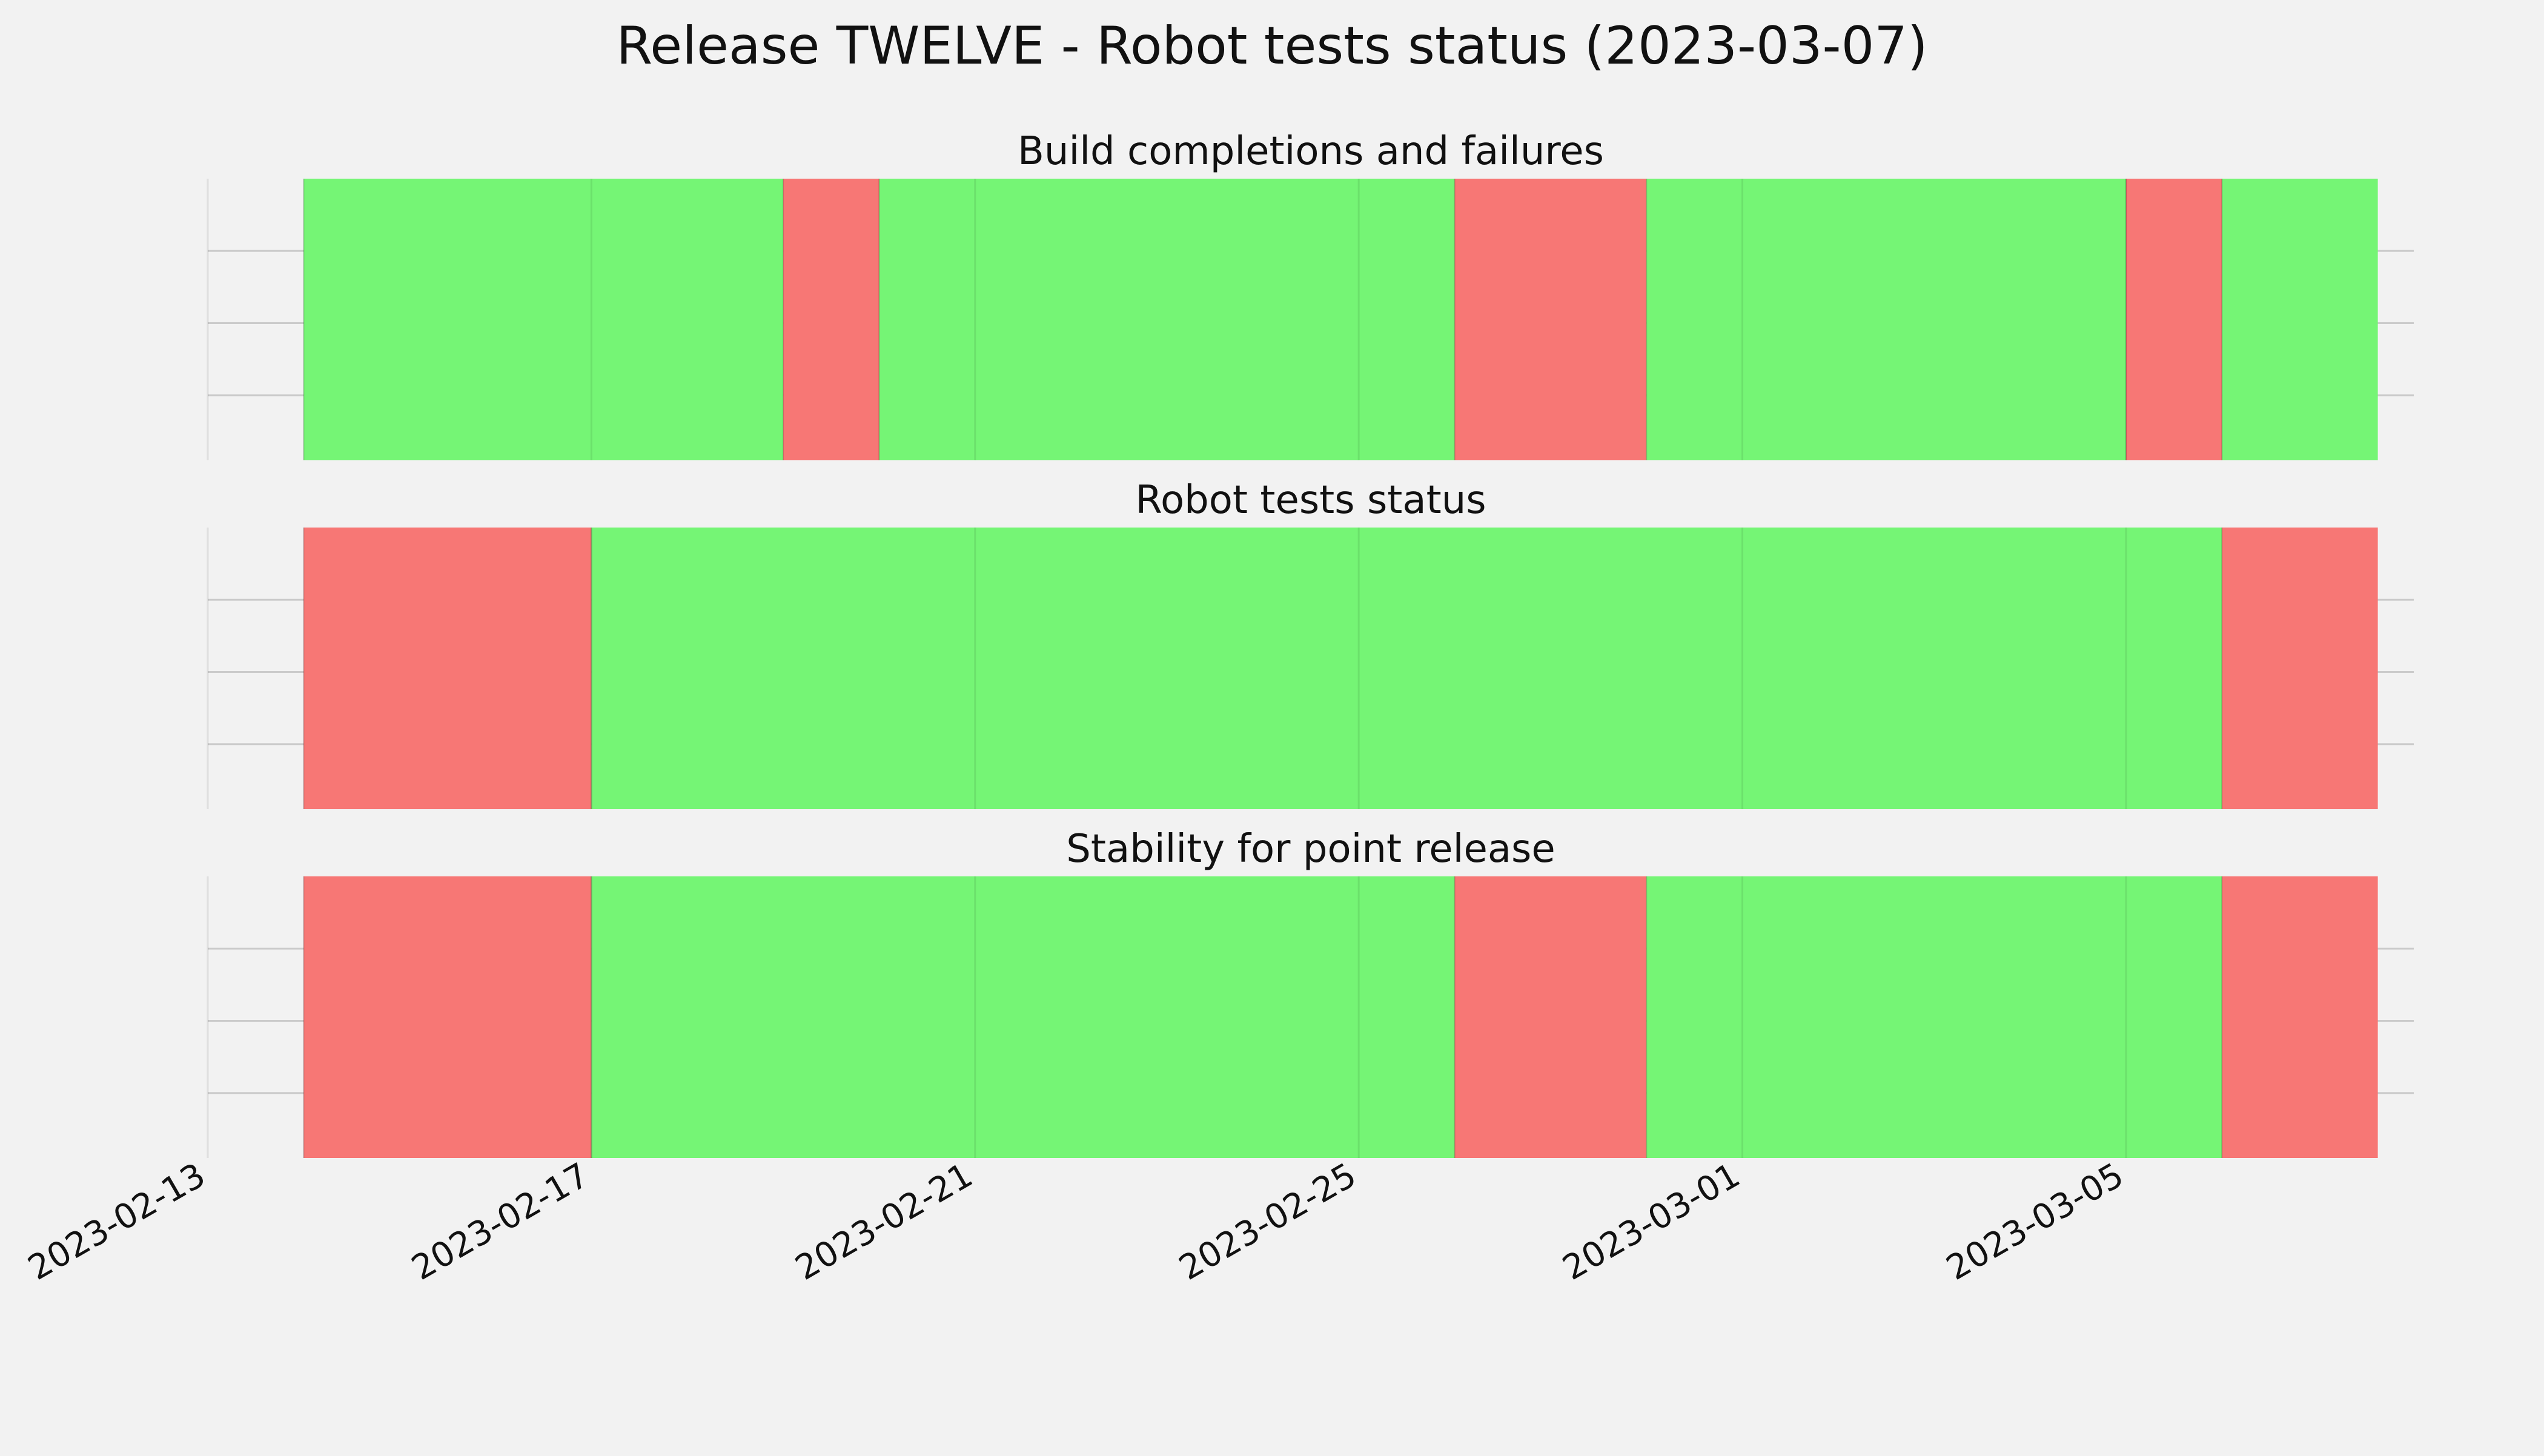 The height and width of the screenshot is (1456, 2544). What do you see at coordinates (1651, 1222) in the screenshot?
I see `x-tick-label: 2023-03-01` at bounding box center [1651, 1222].